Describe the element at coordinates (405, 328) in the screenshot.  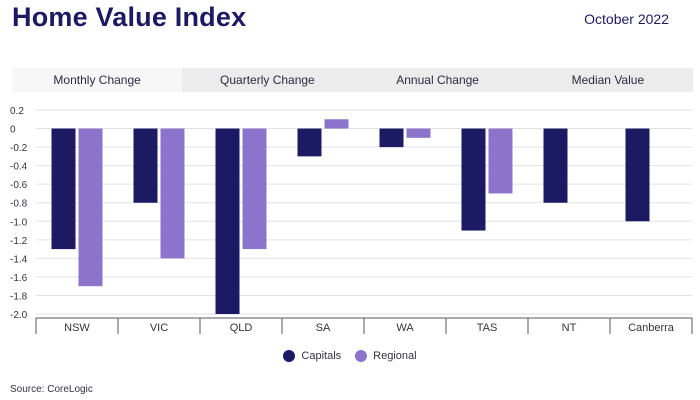
I see `x-tick-label: WA` at that location.